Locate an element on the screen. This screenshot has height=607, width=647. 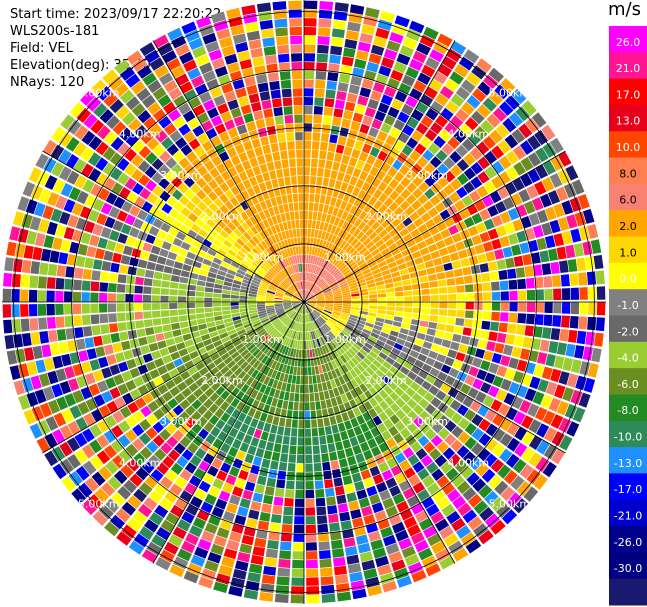
range-ring-label: 1.00km is located at coordinates (263, 257).